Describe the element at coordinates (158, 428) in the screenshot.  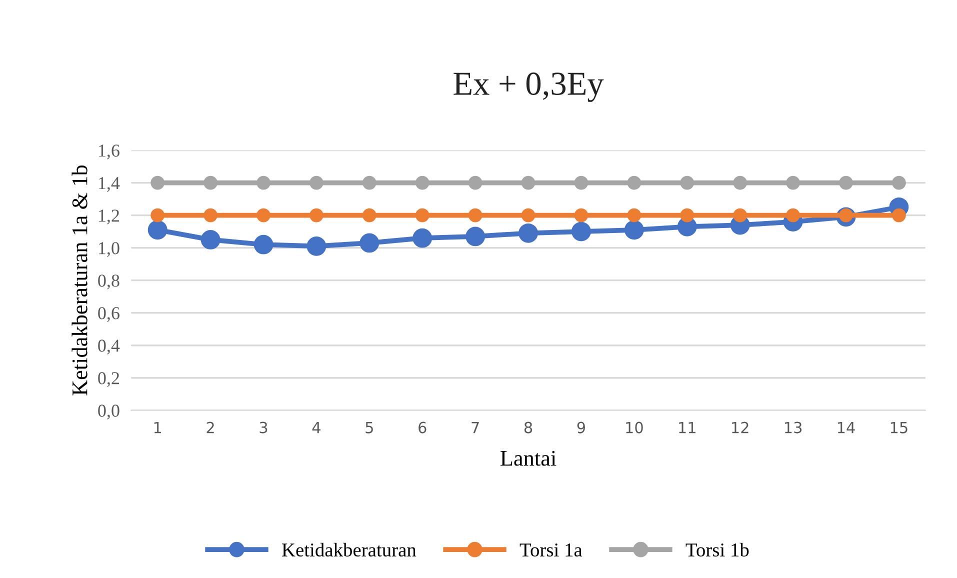
I see `x-tick-label: 1` at that location.